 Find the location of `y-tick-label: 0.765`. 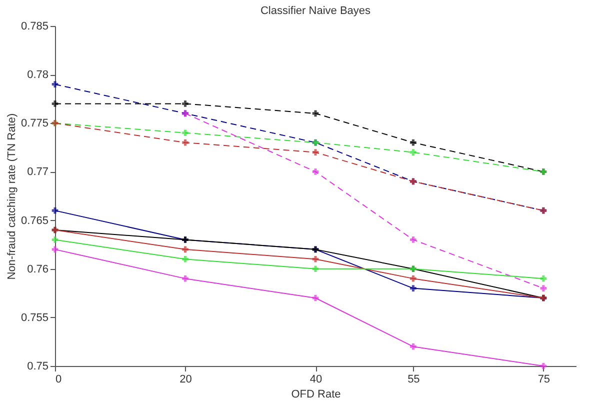

y-tick-label: 0.765 is located at coordinates (34, 220).